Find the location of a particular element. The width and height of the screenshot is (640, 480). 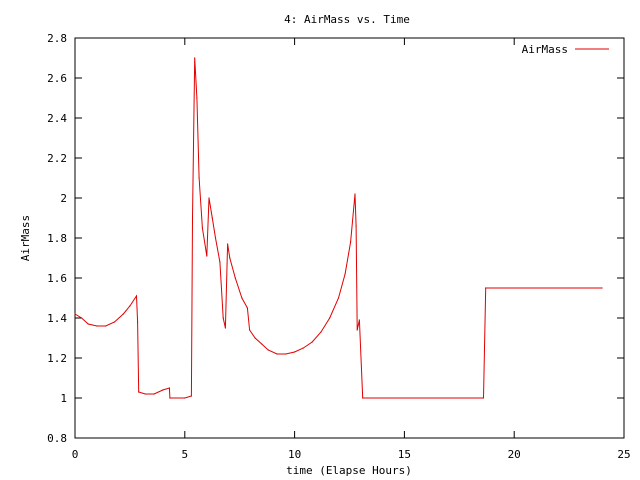

x-tick-label: 0 is located at coordinates (75, 454).